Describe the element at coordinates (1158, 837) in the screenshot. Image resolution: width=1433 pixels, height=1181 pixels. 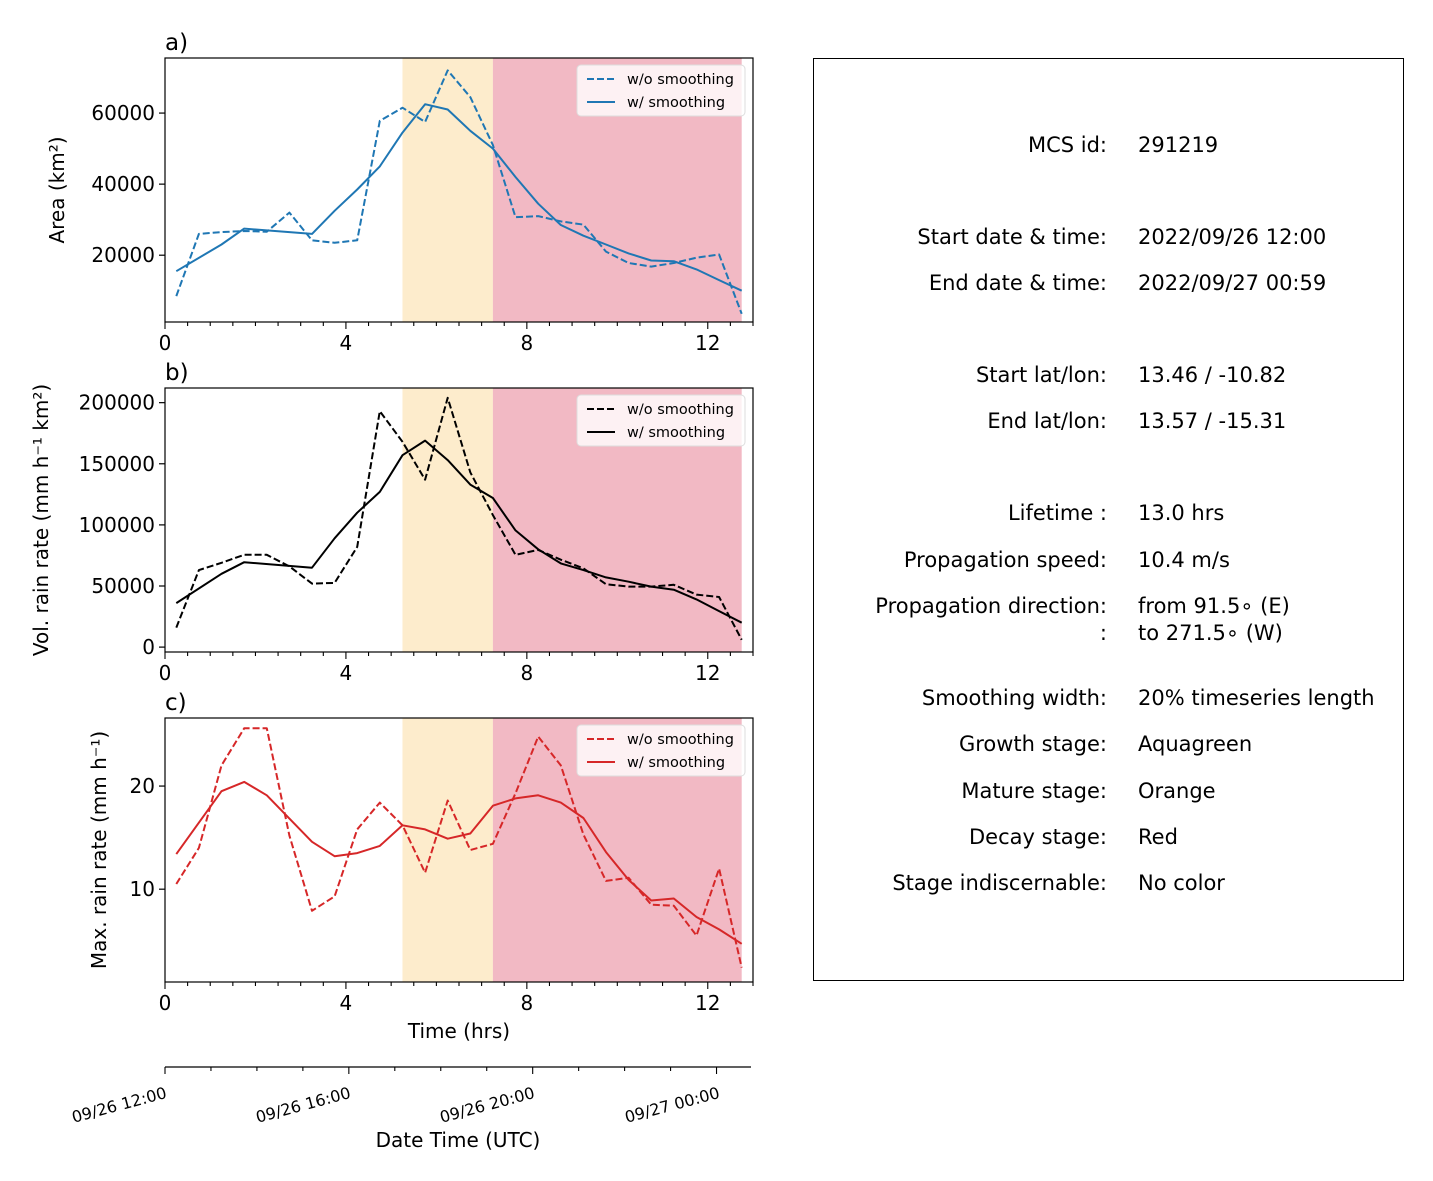
I see `info-value: Red` at that location.